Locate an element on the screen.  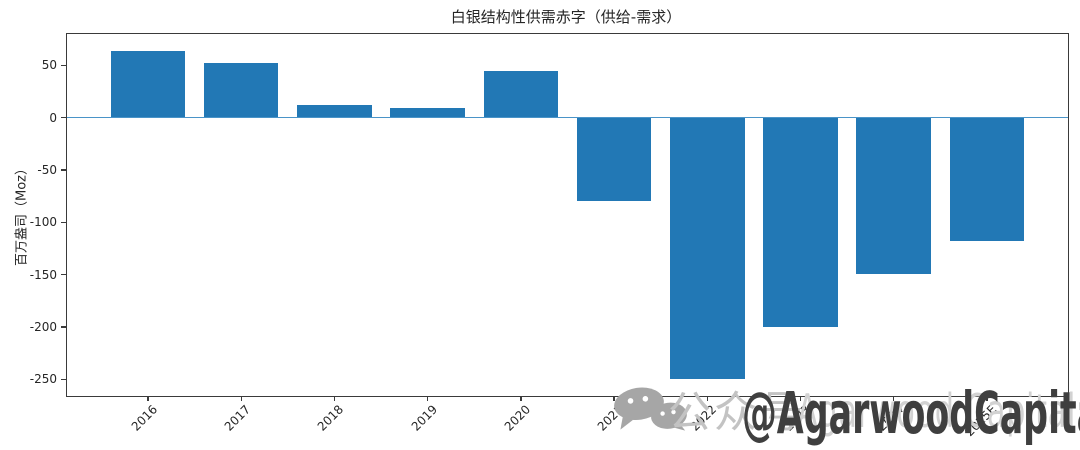
bar-2019 is located at coordinates (427, 113).